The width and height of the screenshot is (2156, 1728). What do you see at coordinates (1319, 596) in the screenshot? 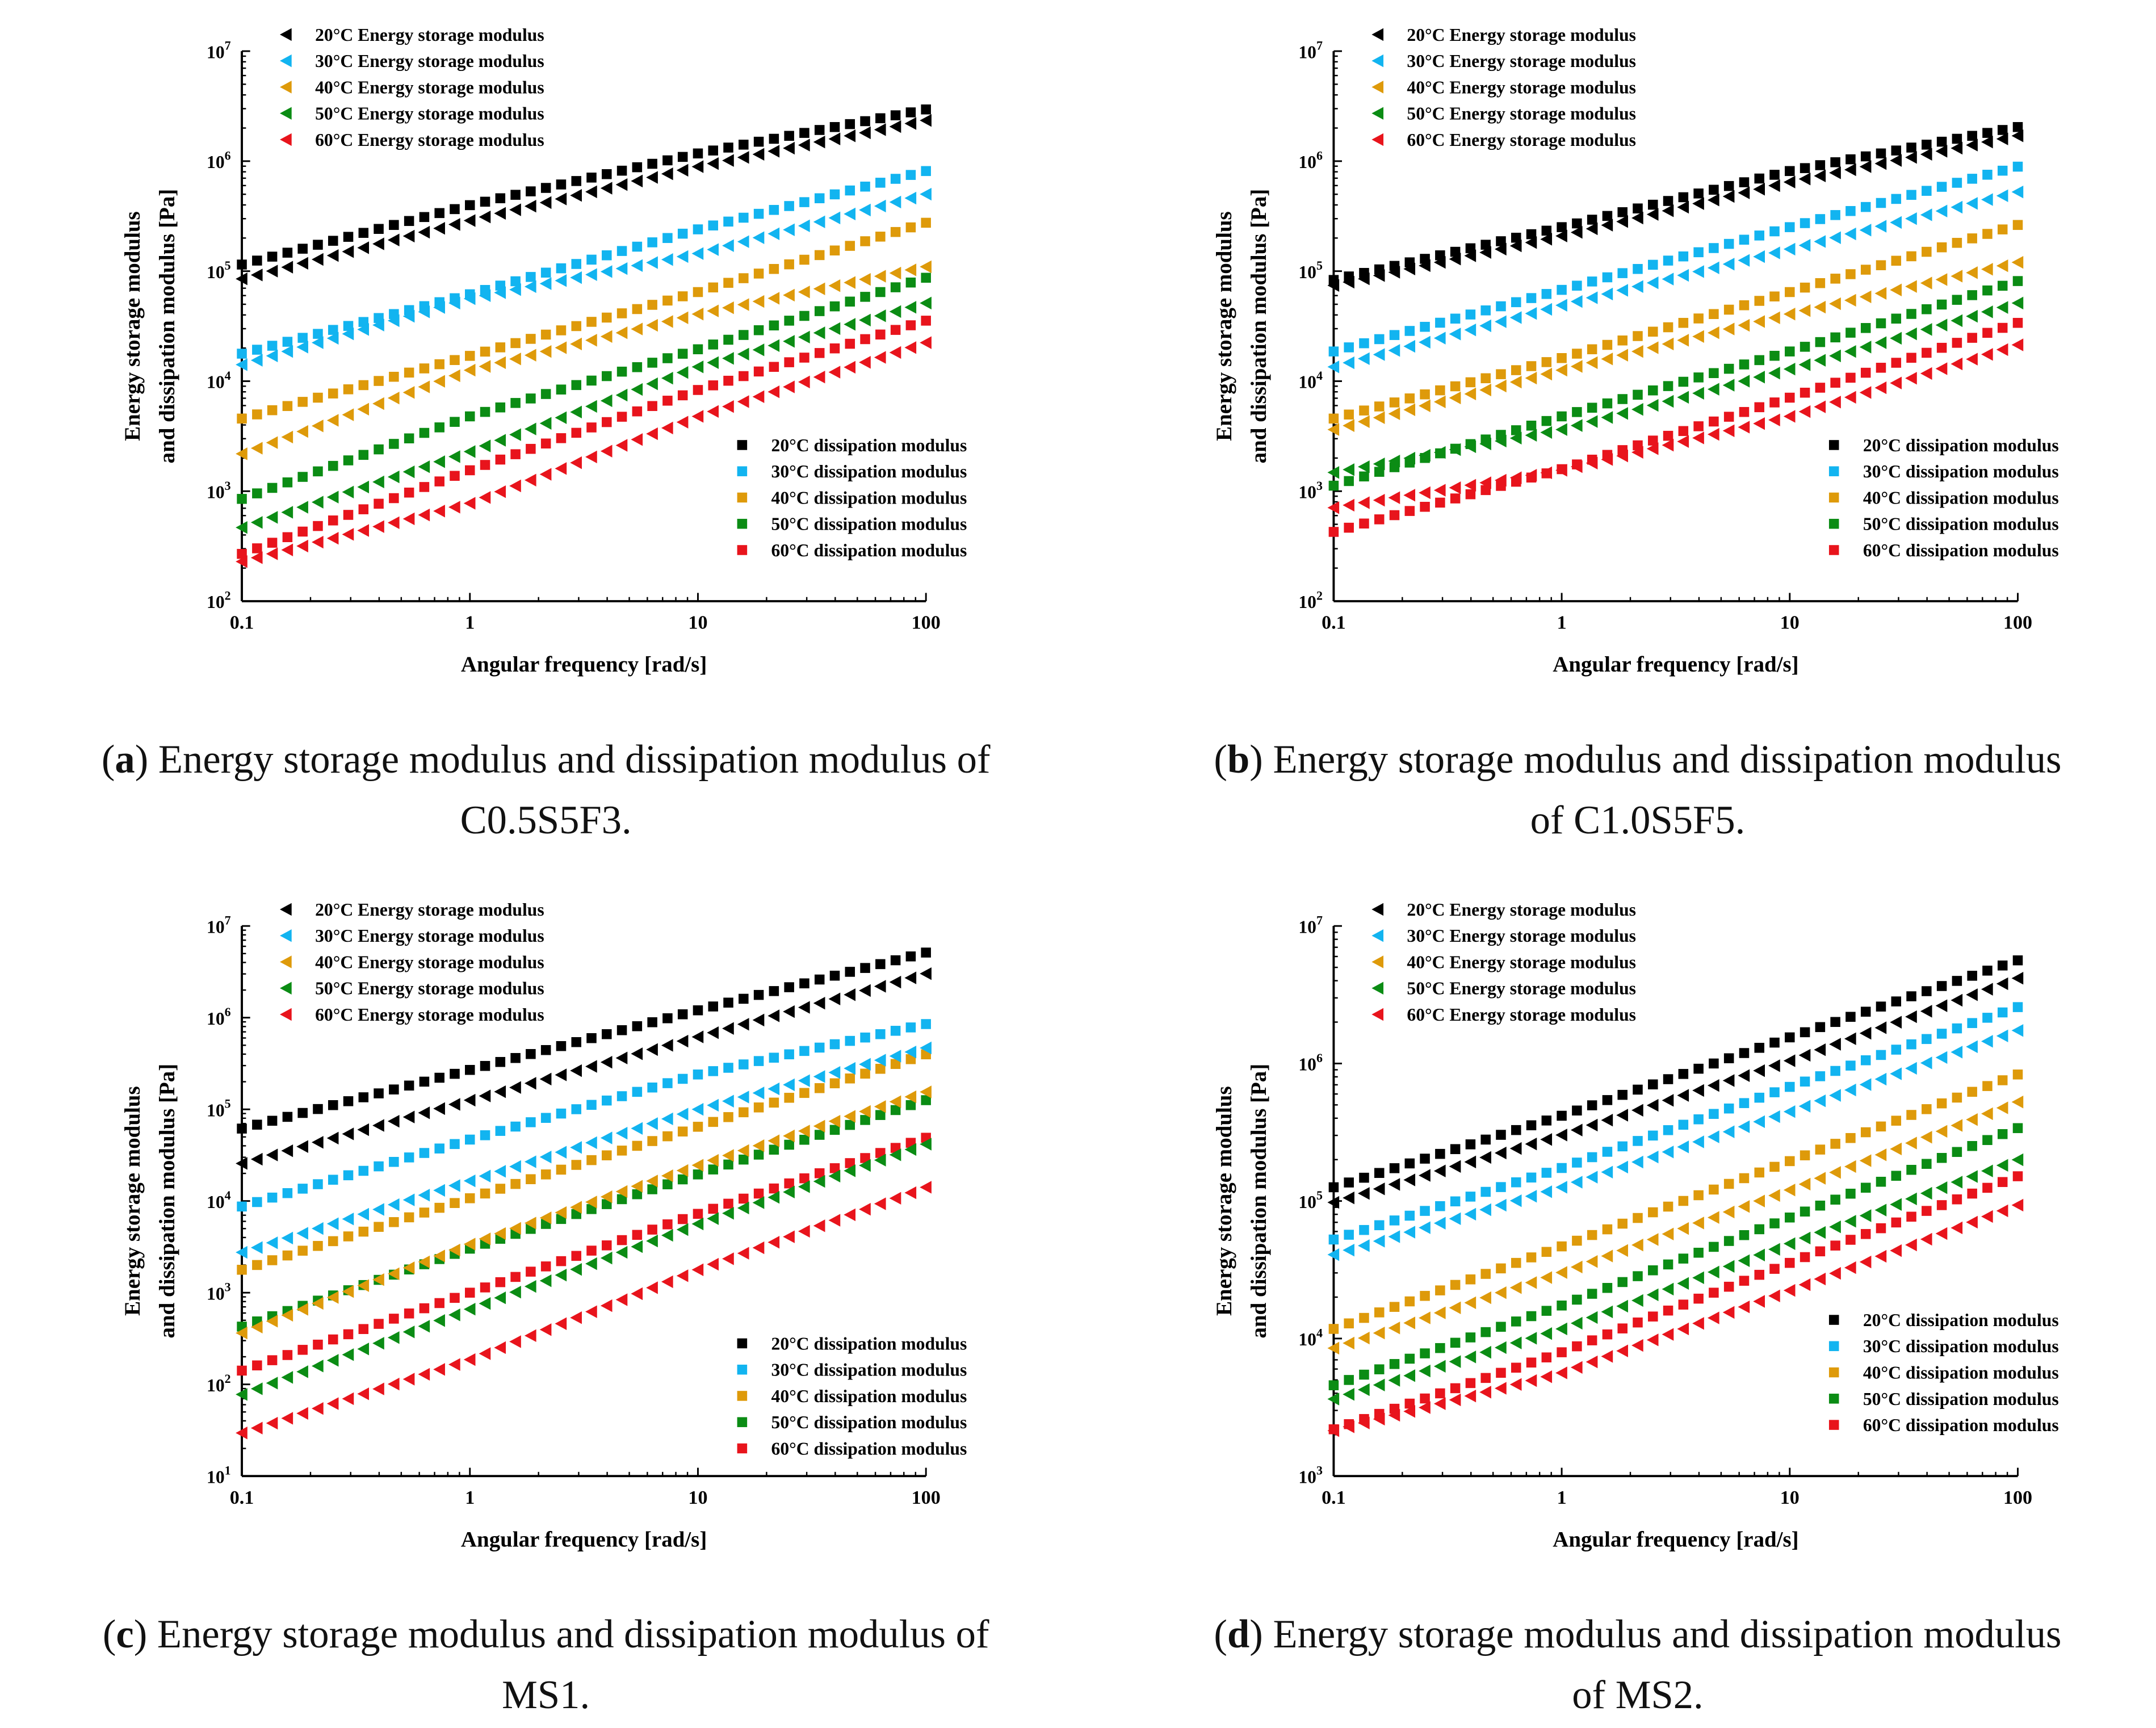
I see `y-tick-exponent: 2` at bounding box center [1319, 596].